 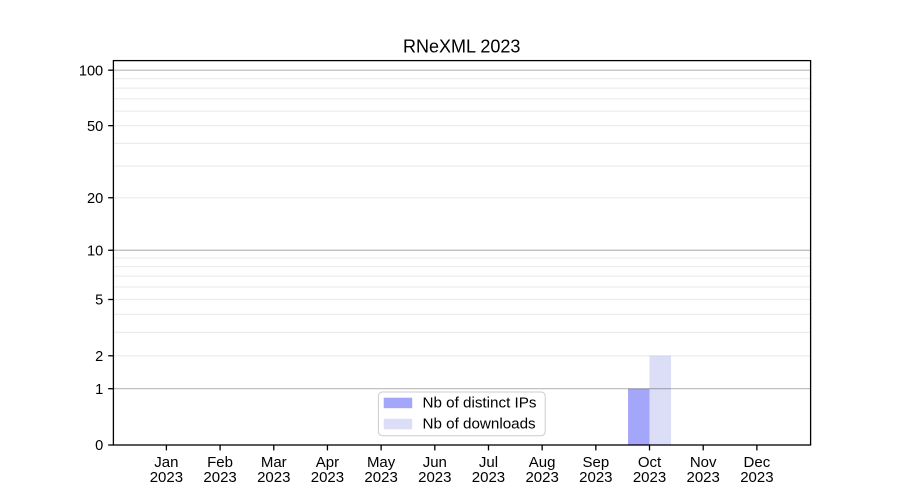 What do you see at coordinates (274, 462) in the screenshot?
I see `svg-text: Mar` at bounding box center [274, 462].